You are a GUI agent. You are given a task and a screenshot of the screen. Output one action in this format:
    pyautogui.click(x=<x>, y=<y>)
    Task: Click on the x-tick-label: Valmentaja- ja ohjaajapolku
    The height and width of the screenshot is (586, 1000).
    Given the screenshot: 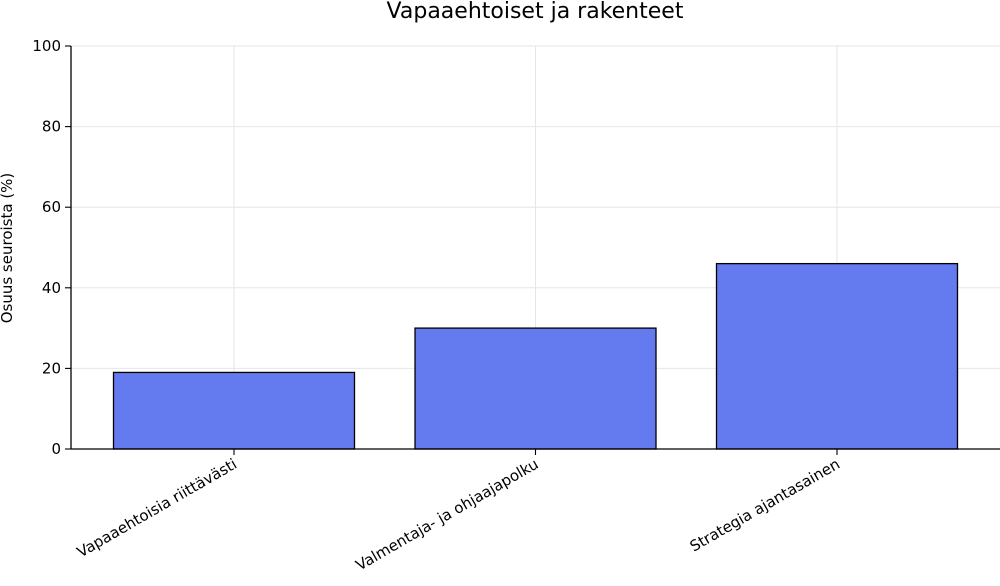 What is the action you would take?
    pyautogui.click(x=447, y=514)
    